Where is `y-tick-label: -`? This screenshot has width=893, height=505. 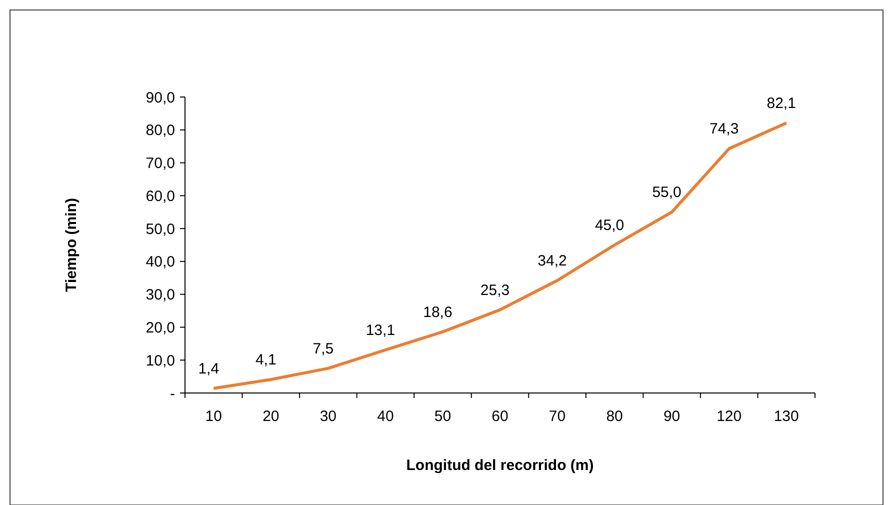
y-tick-label: - is located at coordinates (172, 393).